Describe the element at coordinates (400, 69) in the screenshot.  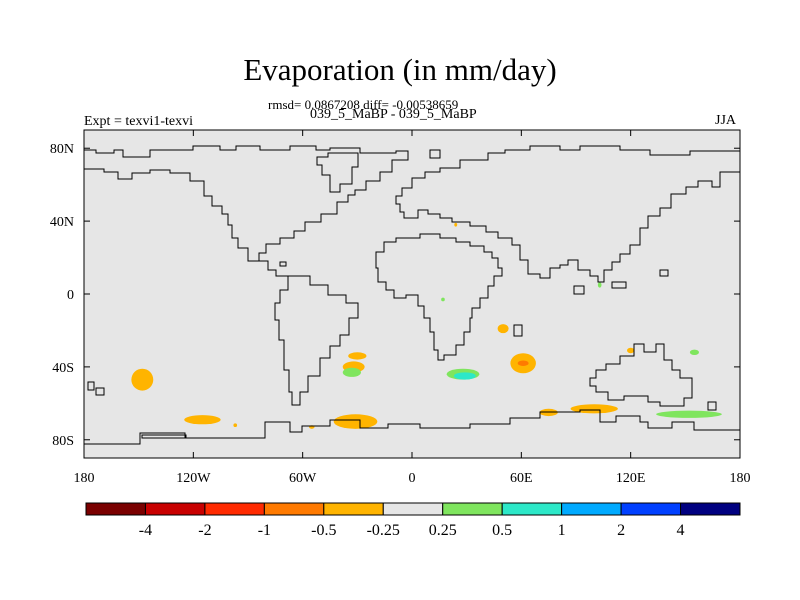
I see `chart-title: Evaporation (in mm/day)` at that location.